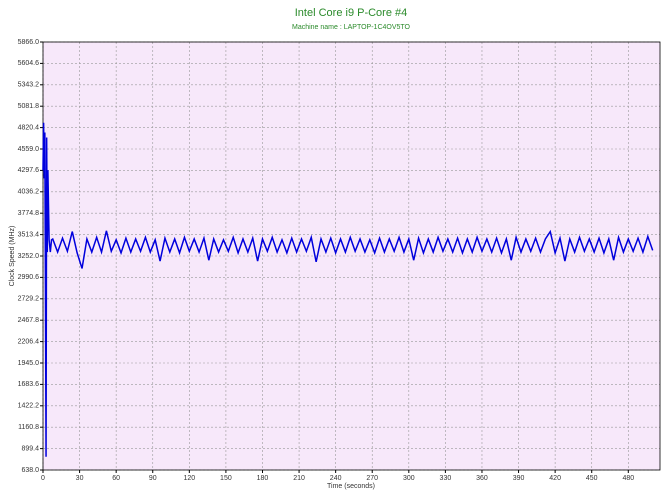 The width and height of the screenshot is (670, 502). I want to click on x-tick-label: 180, so click(263, 478).